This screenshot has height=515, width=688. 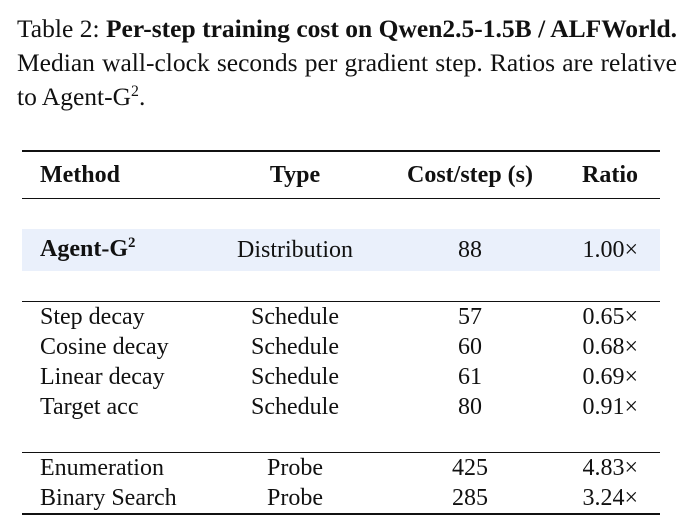 What do you see at coordinates (341, 377) in the screenshot?
I see `table-row: Linear decay Schedule 61 0.69×` at bounding box center [341, 377].